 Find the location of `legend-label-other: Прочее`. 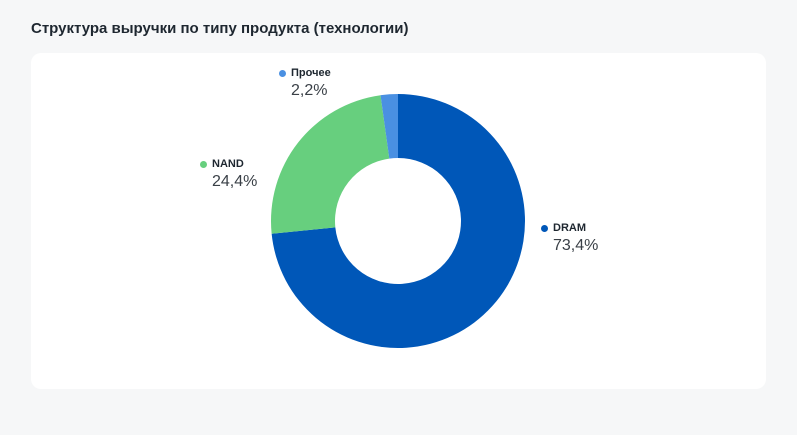

legend-label-other: Прочее is located at coordinates (311, 73).